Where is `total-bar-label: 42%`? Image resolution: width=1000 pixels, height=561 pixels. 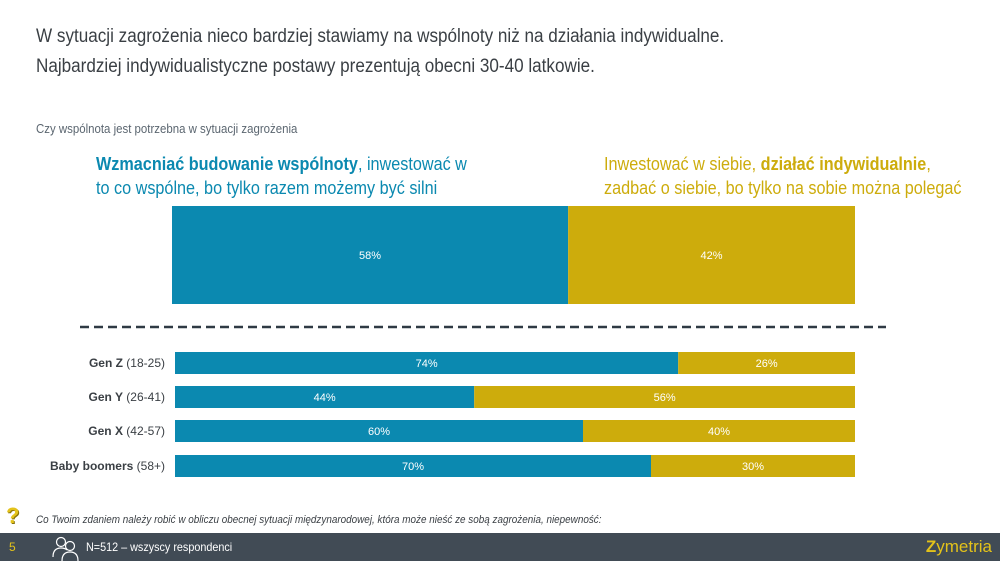 total-bar-label: 42% is located at coordinates (712, 256).